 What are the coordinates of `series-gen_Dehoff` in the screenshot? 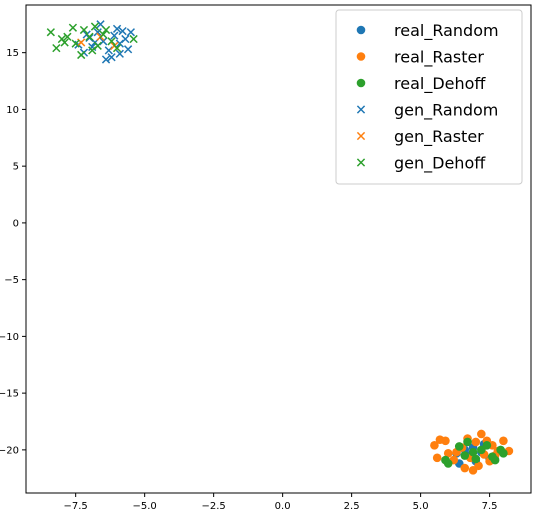 It's located at (92, 41).